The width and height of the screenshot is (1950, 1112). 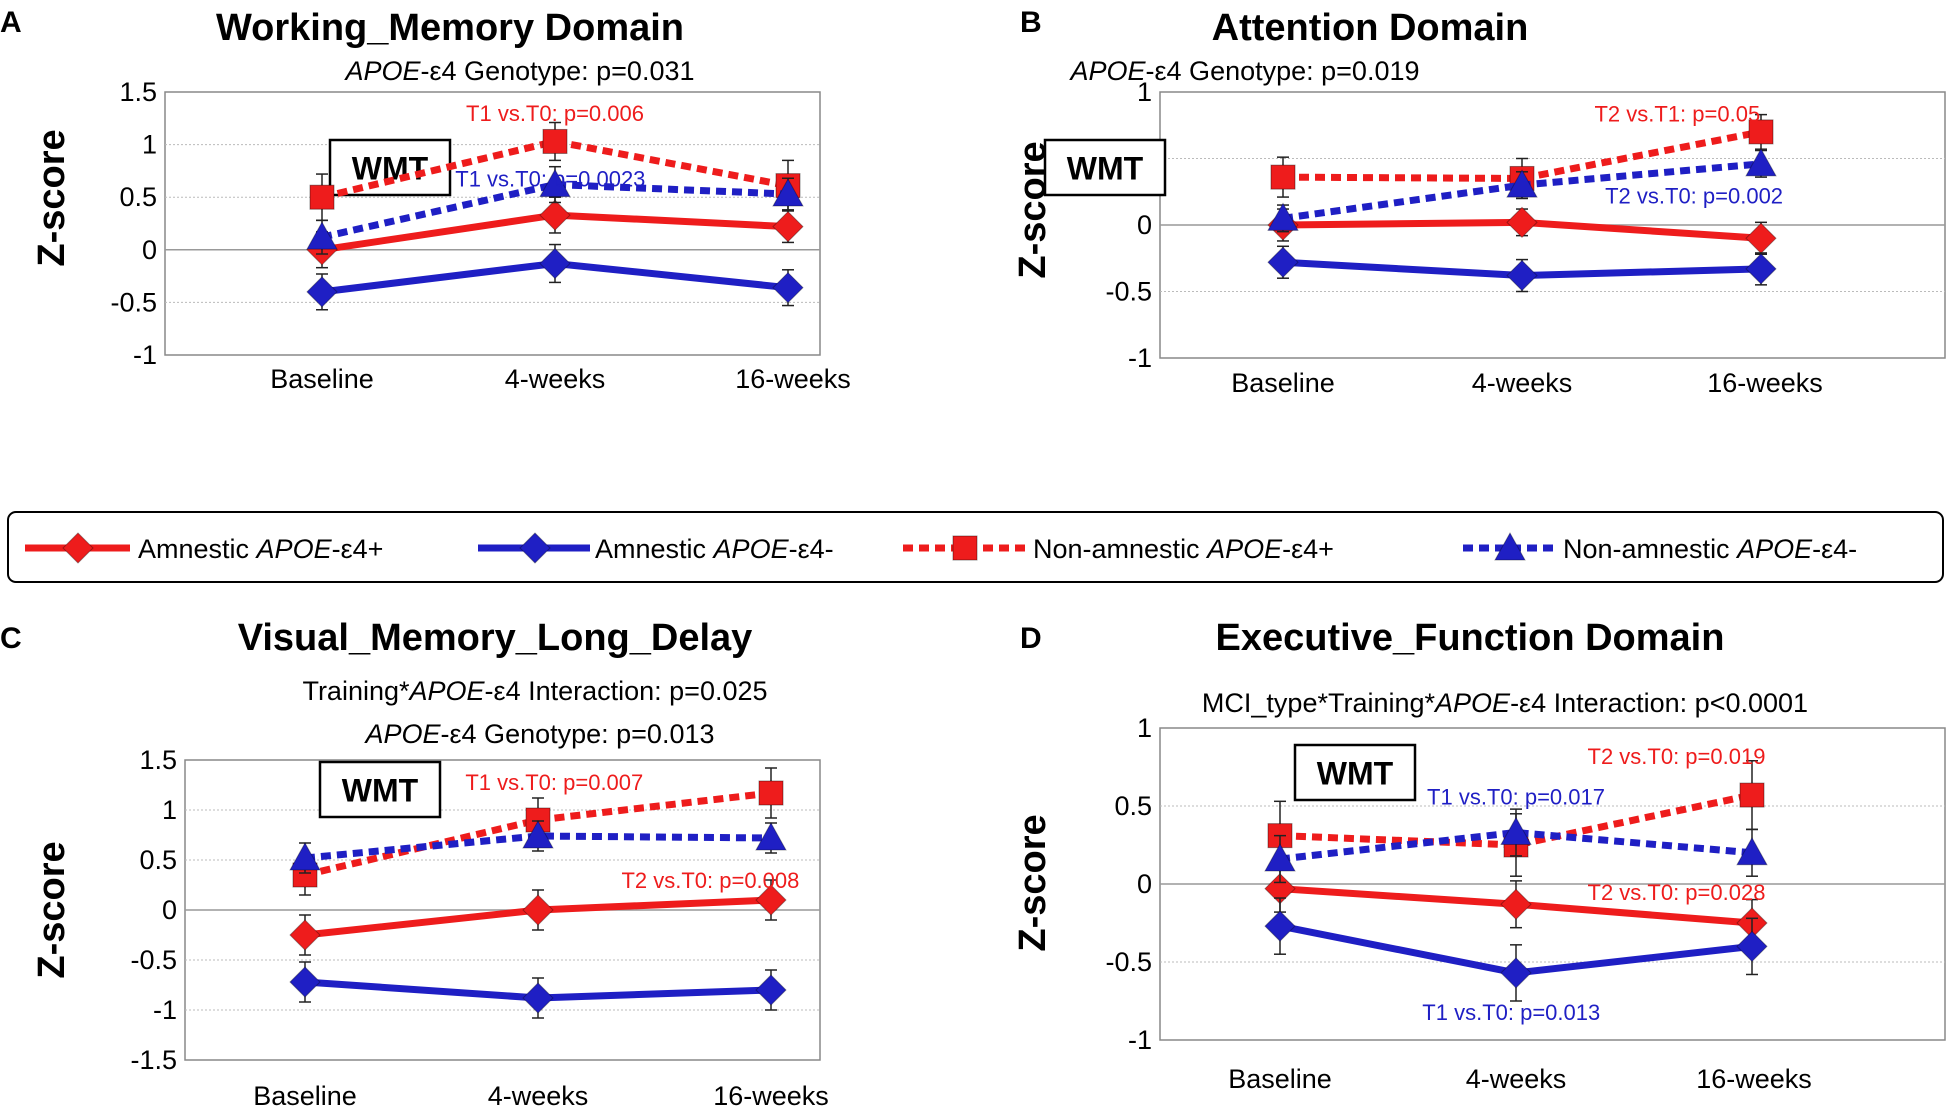 What do you see at coordinates (1710, 549) in the screenshot?
I see `legend-label: Non-amnestic APOE-ε4-` at bounding box center [1710, 549].